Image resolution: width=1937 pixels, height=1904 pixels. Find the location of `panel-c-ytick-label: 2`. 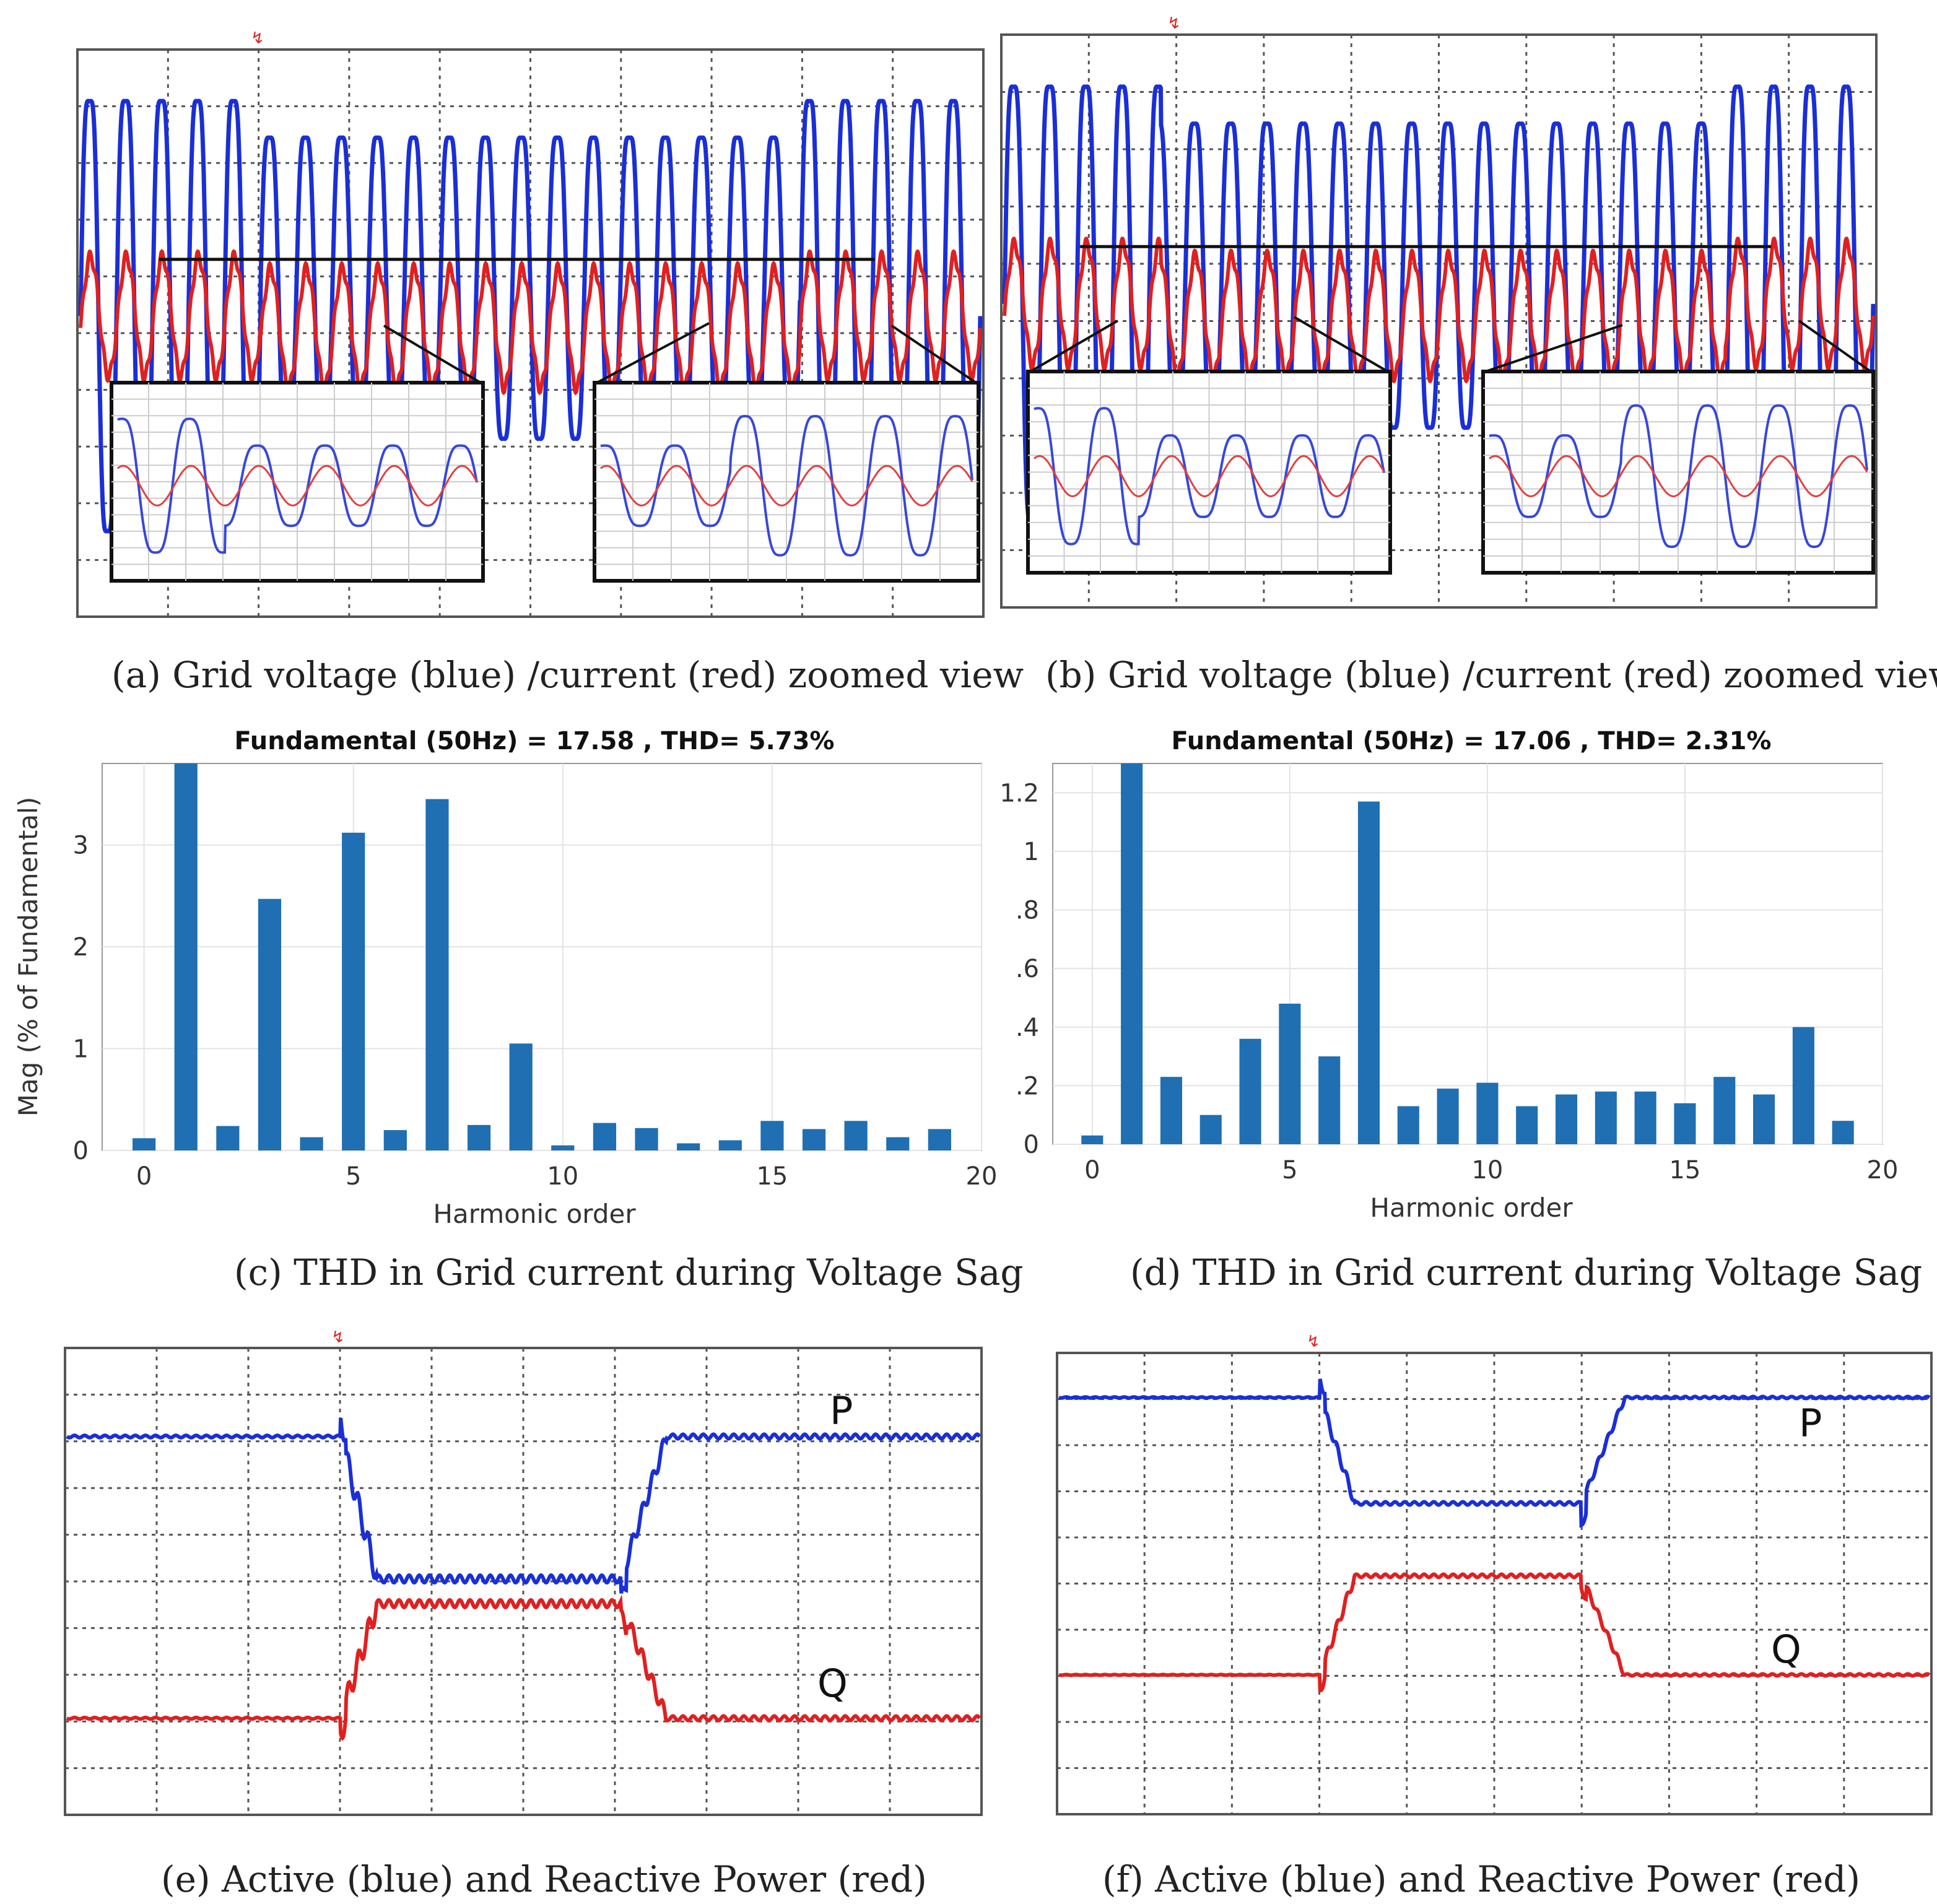

panel-c-ytick-label: 2 is located at coordinates (81, 947).